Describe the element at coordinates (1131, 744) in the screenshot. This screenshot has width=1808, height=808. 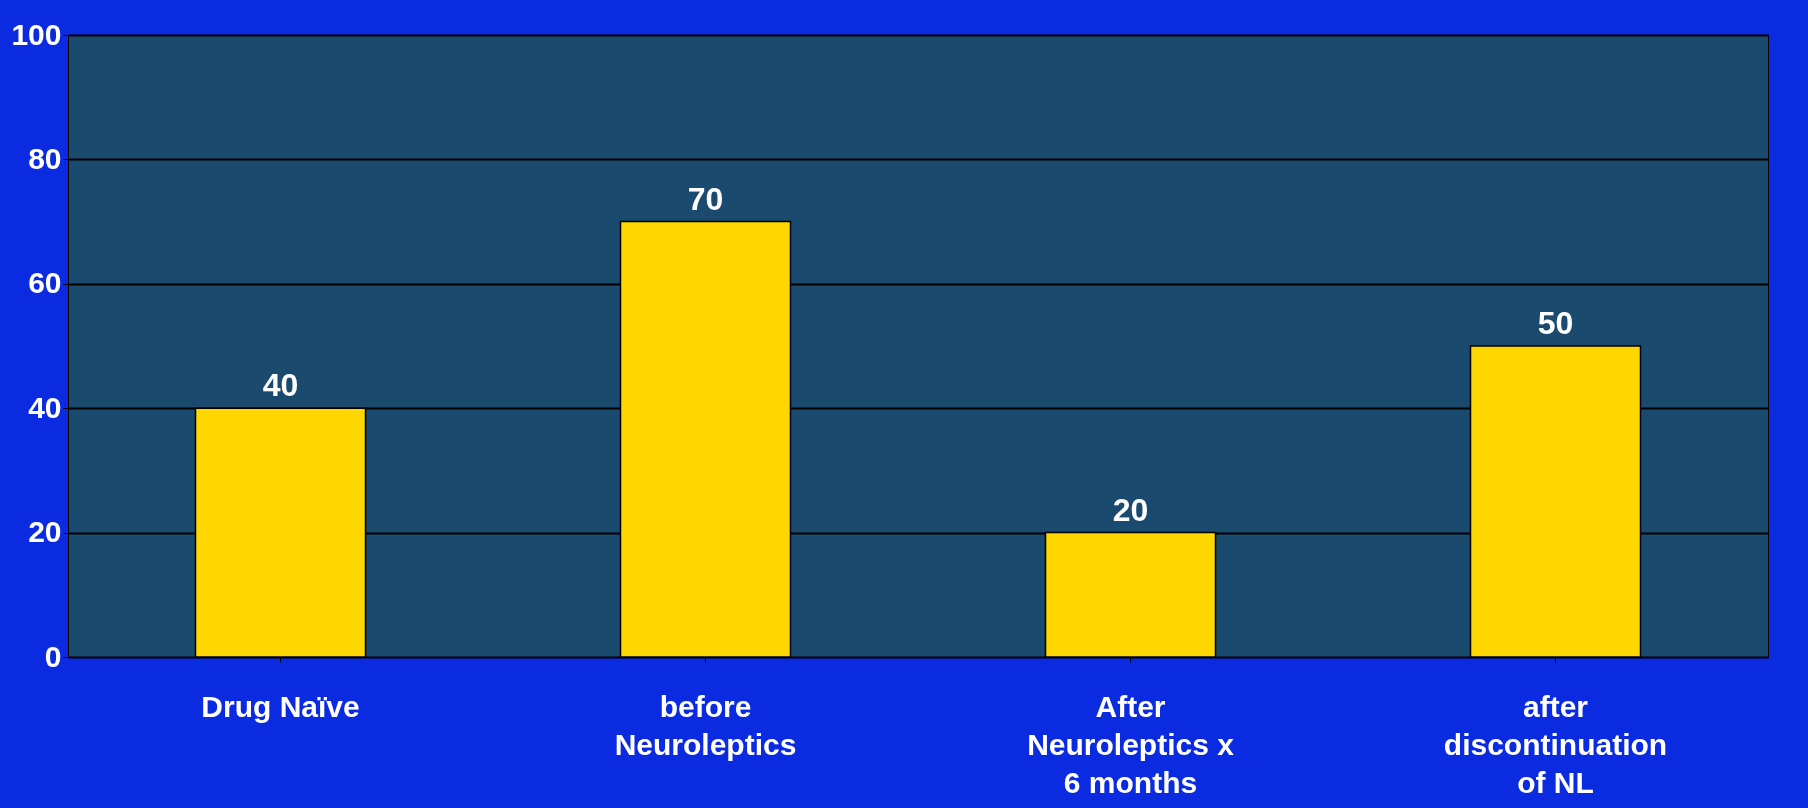
I see `x-tick-label: After Neuroleptics x 6 months` at that location.